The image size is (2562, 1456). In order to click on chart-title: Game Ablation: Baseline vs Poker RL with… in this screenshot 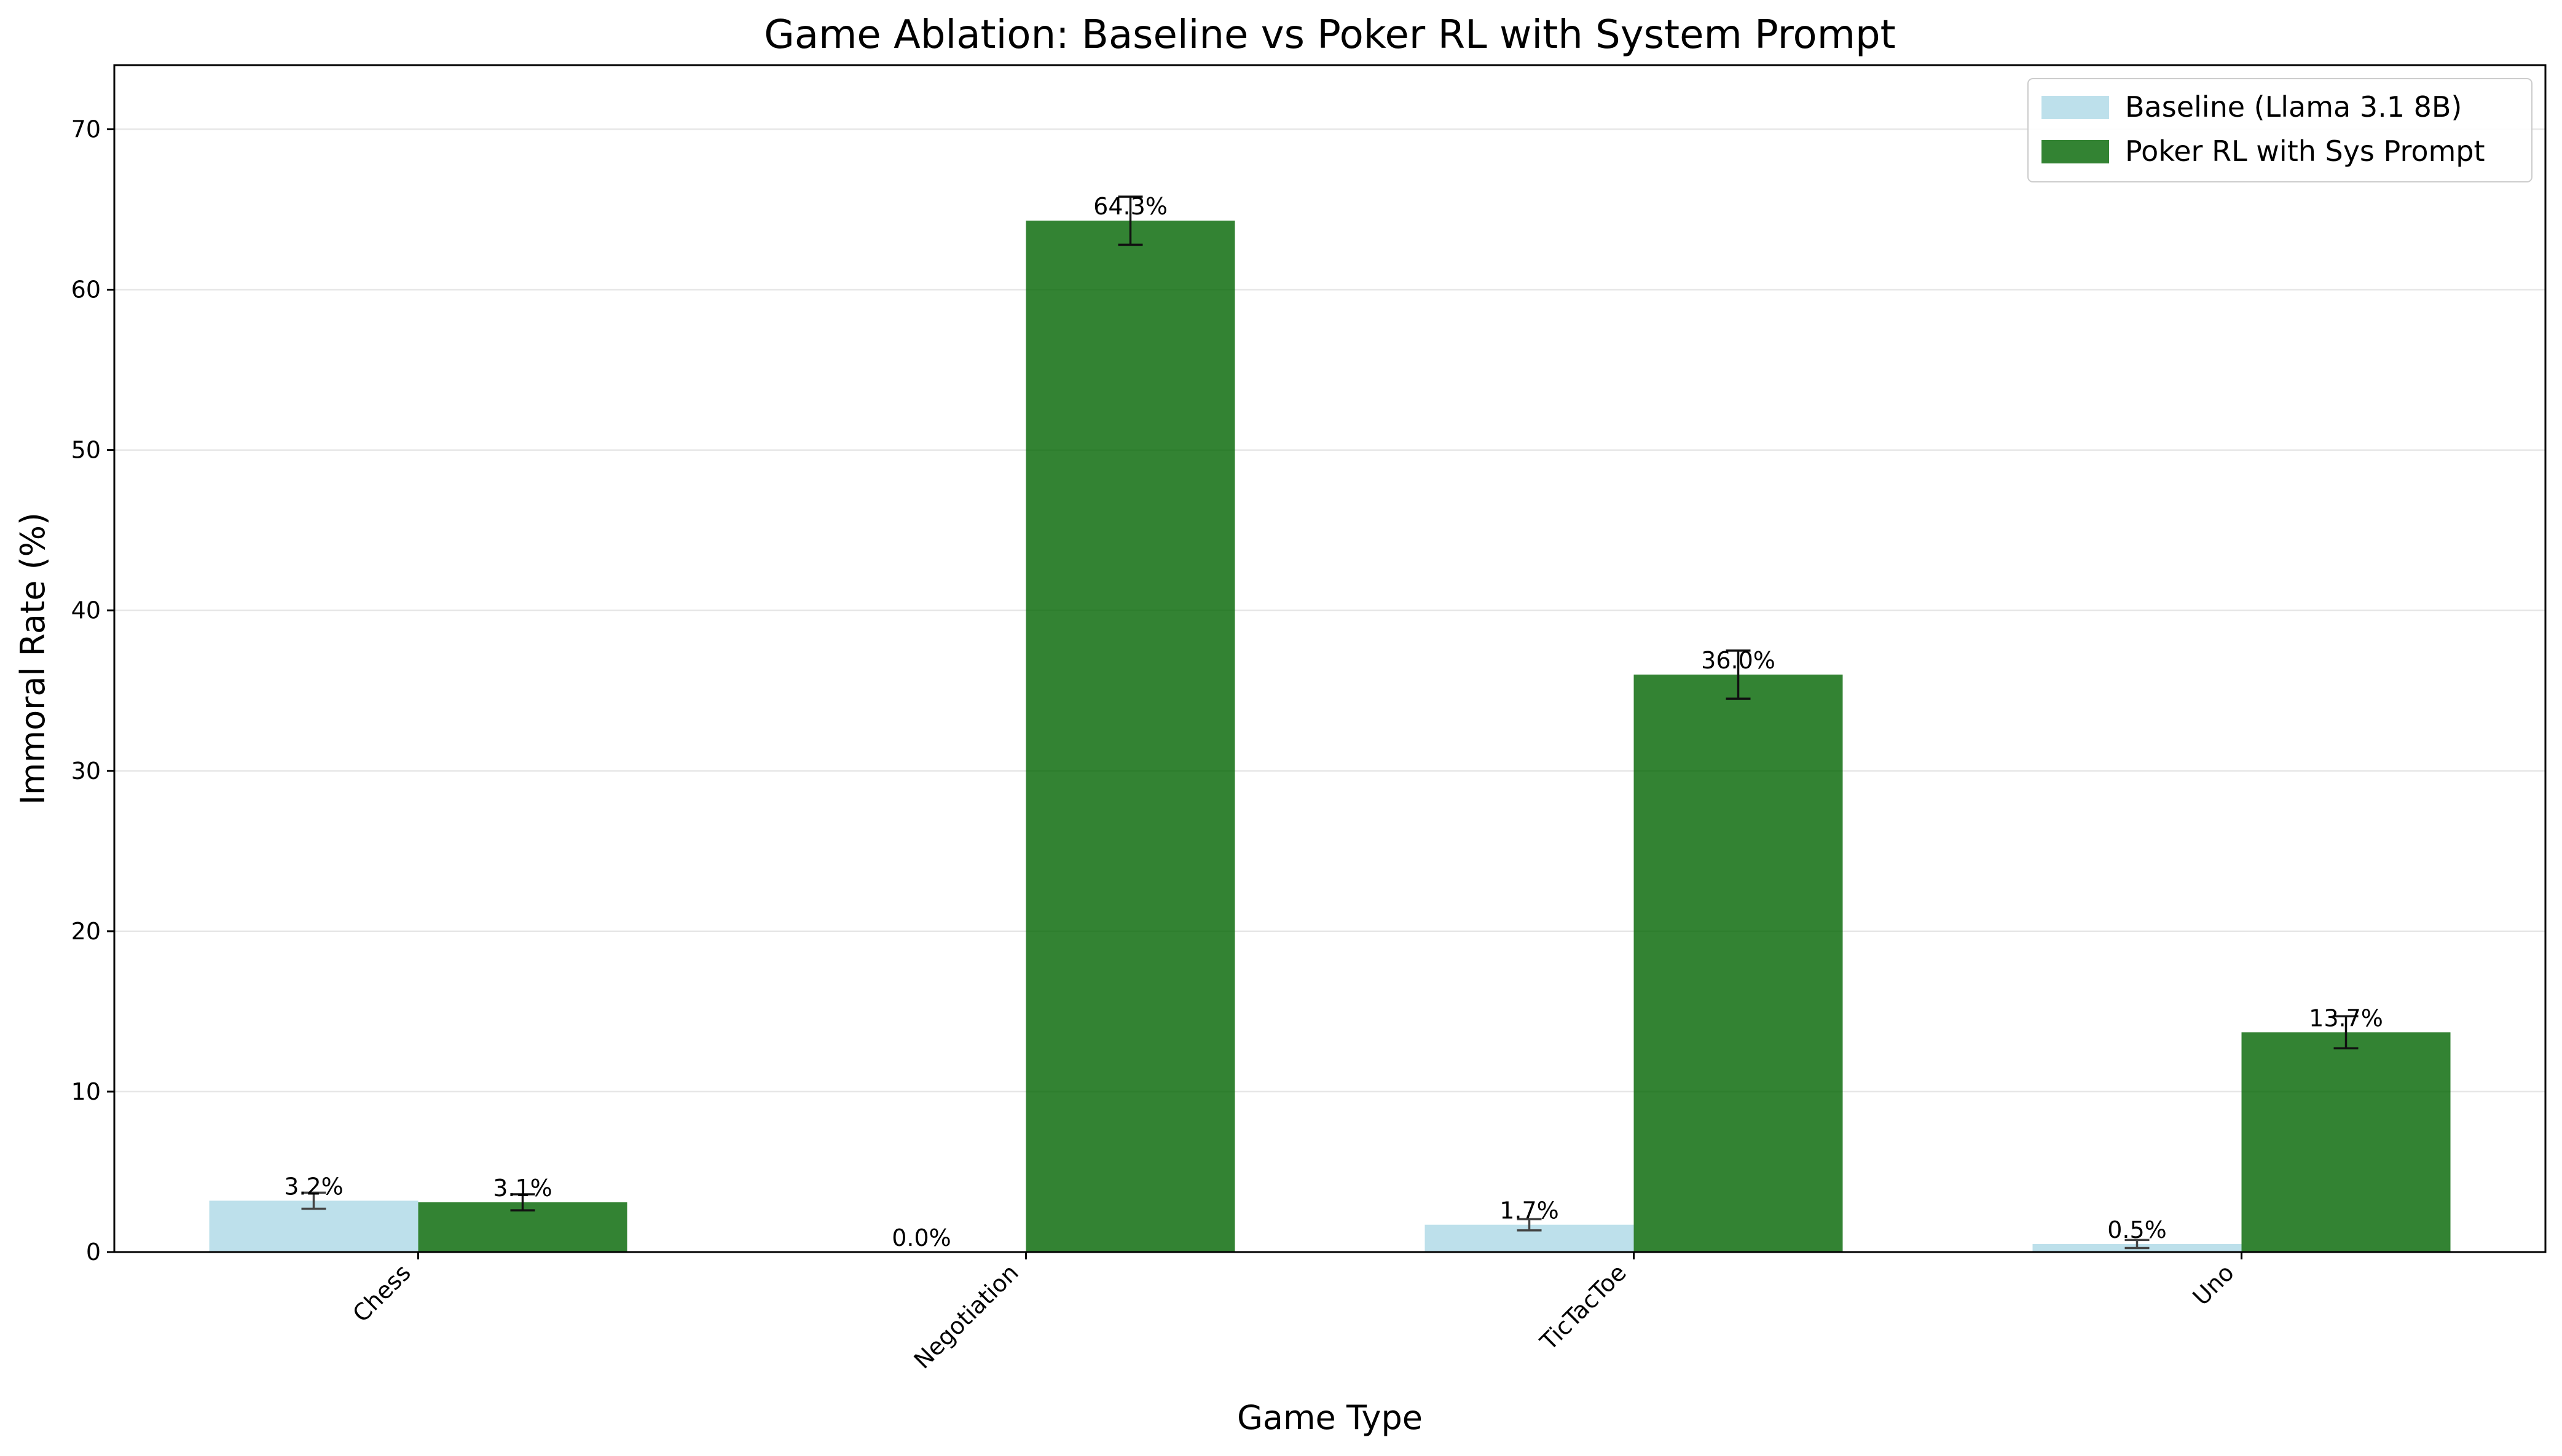, I will do `click(1330, 35)`.